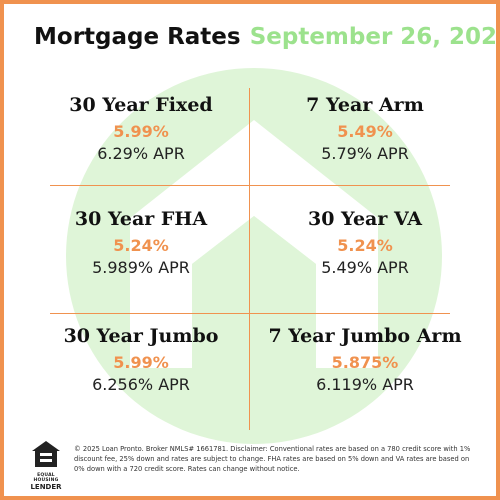 Image resolution: width=500 pixels, height=500 pixels. I want to click on rate-cell-30-year-fha: 30 Year FHA 5.24% 5.989% APR, so click(141, 243).